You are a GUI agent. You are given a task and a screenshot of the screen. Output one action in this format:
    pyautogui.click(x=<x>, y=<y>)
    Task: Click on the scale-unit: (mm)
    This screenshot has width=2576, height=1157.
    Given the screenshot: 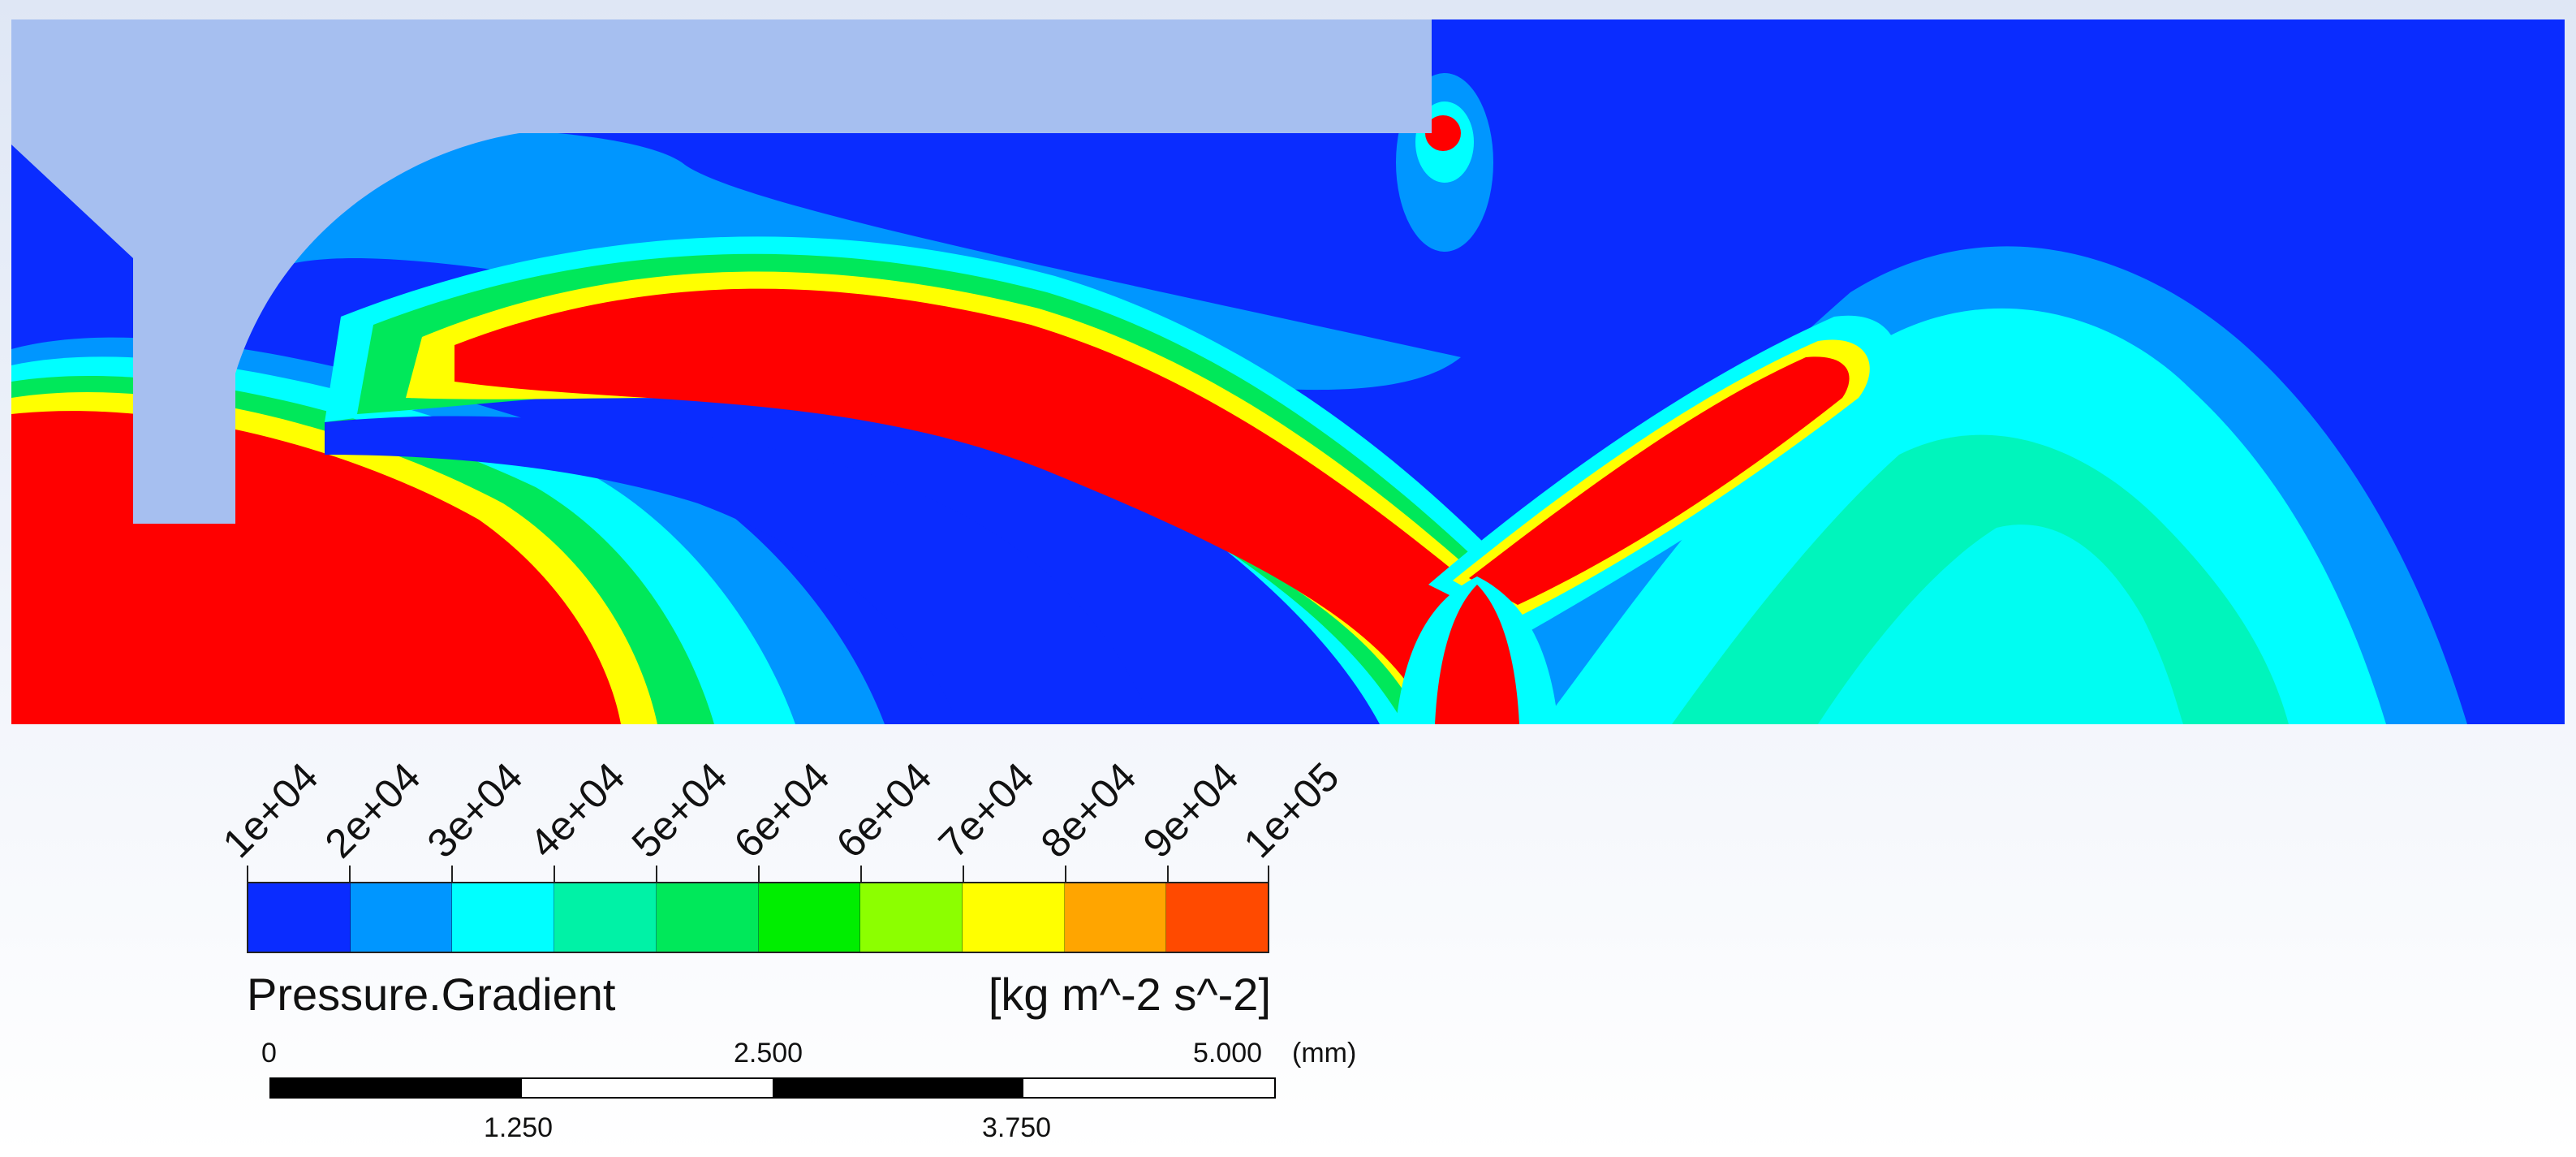 What is the action you would take?
    pyautogui.click(x=1325, y=1053)
    